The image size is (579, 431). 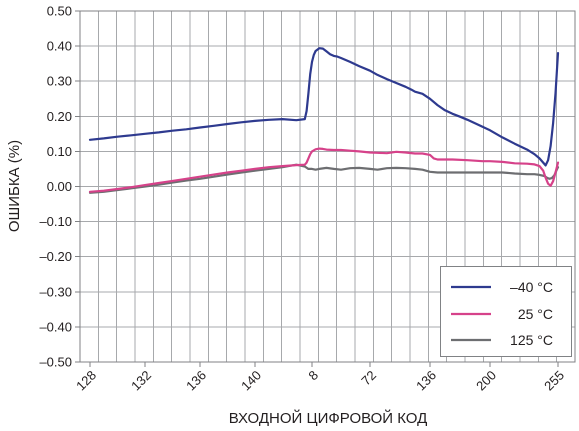 I want to click on y-tick-label: 0.40, so click(x=59, y=46).